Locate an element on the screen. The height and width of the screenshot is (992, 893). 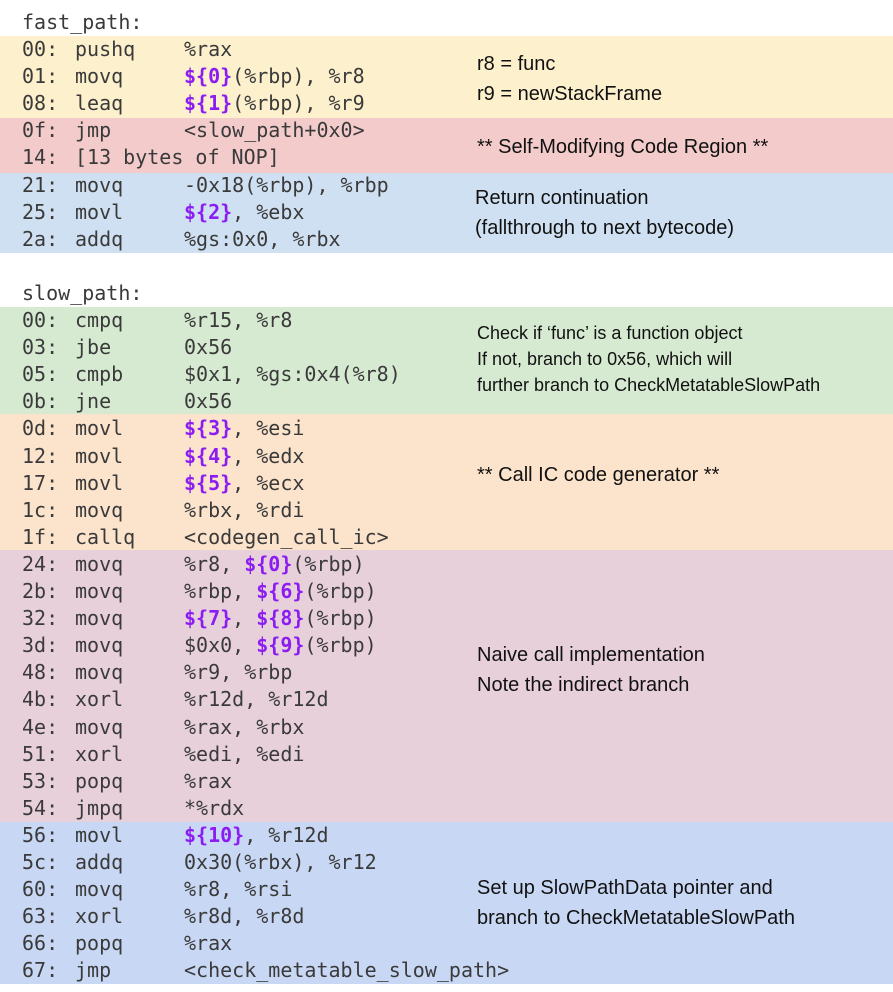
instruction-operands: %rbx, %rdi is located at coordinates (244, 510).